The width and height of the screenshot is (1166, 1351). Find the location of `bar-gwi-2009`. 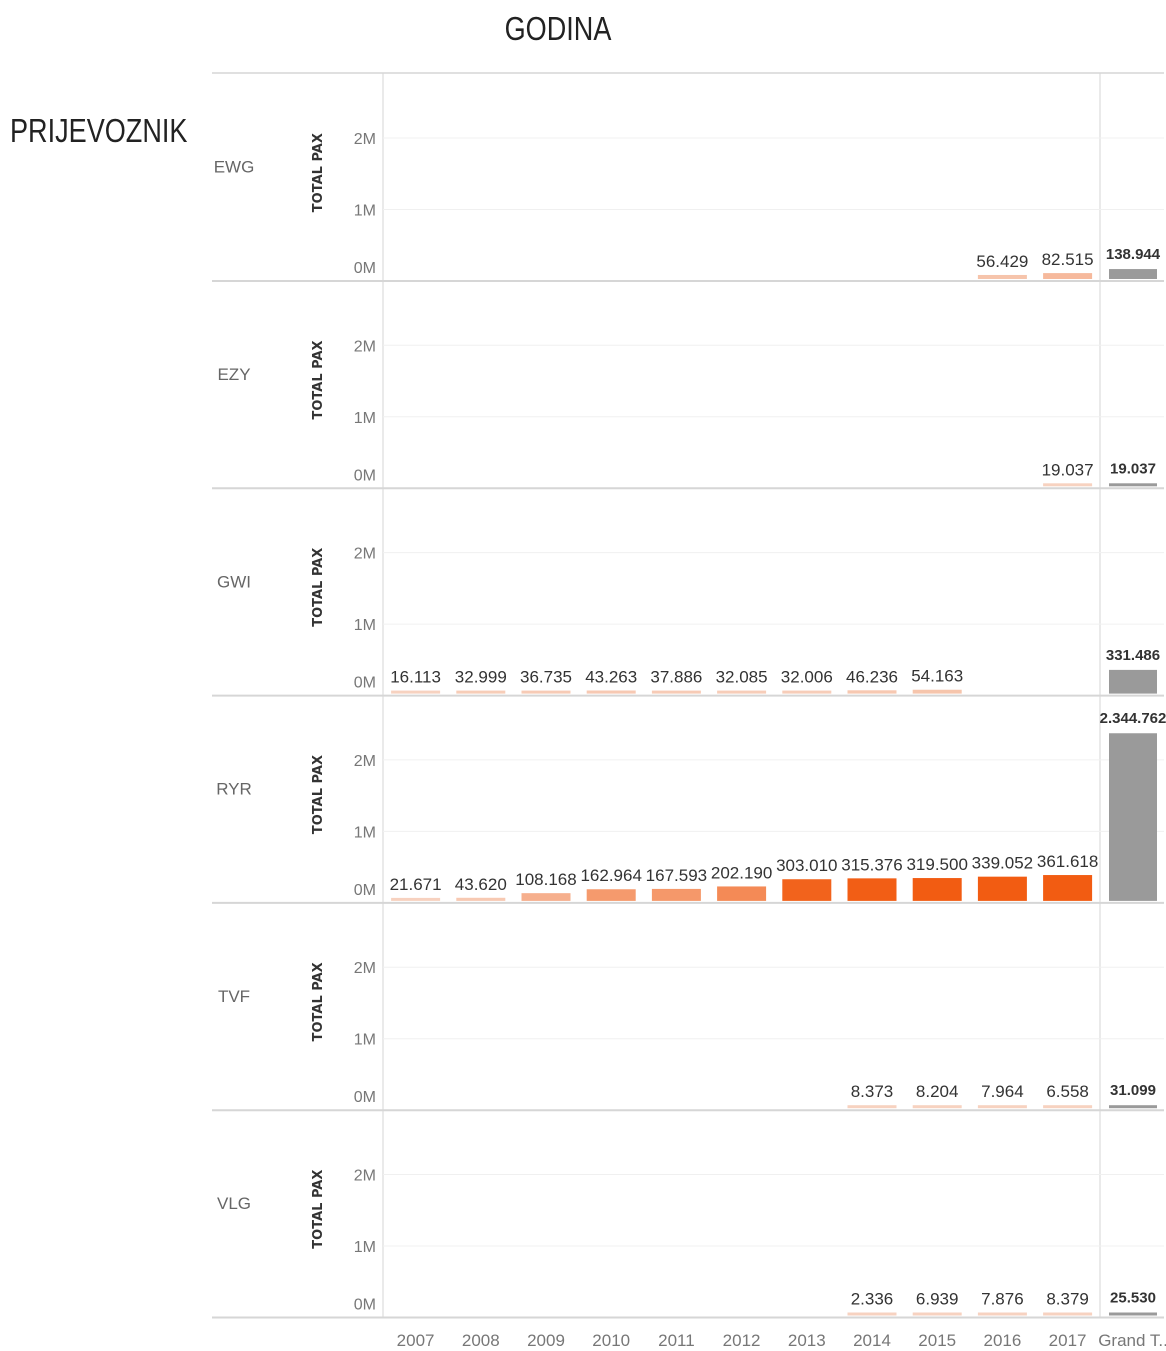

bar-gwi-2009 is located at coordinates (546, 692).